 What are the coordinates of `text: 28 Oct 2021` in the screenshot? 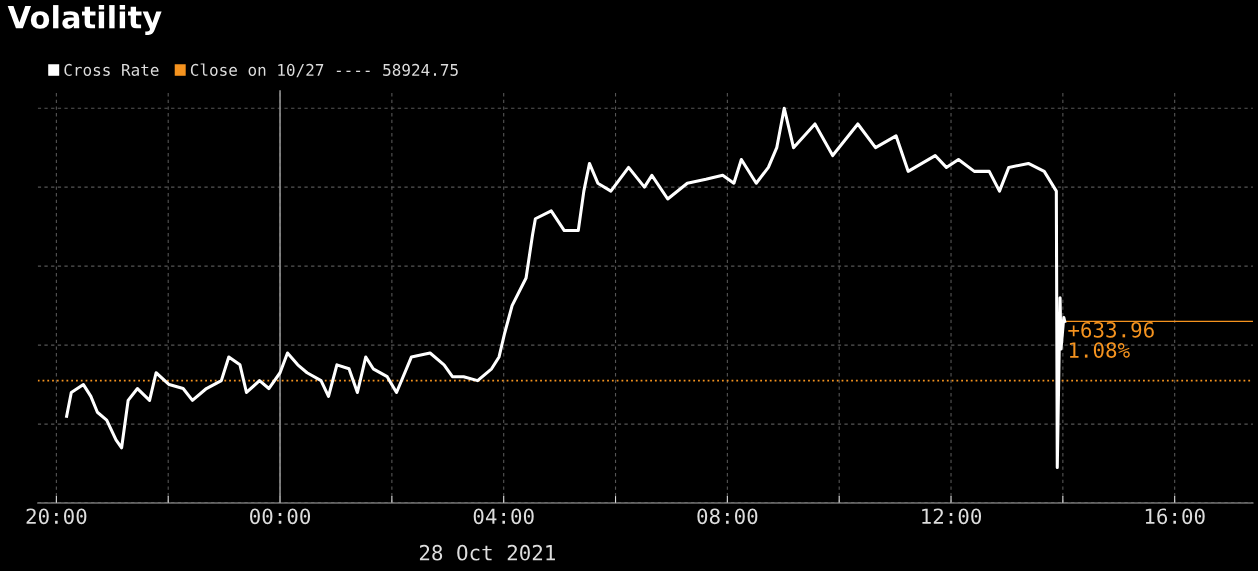 It's located at (487, 552).